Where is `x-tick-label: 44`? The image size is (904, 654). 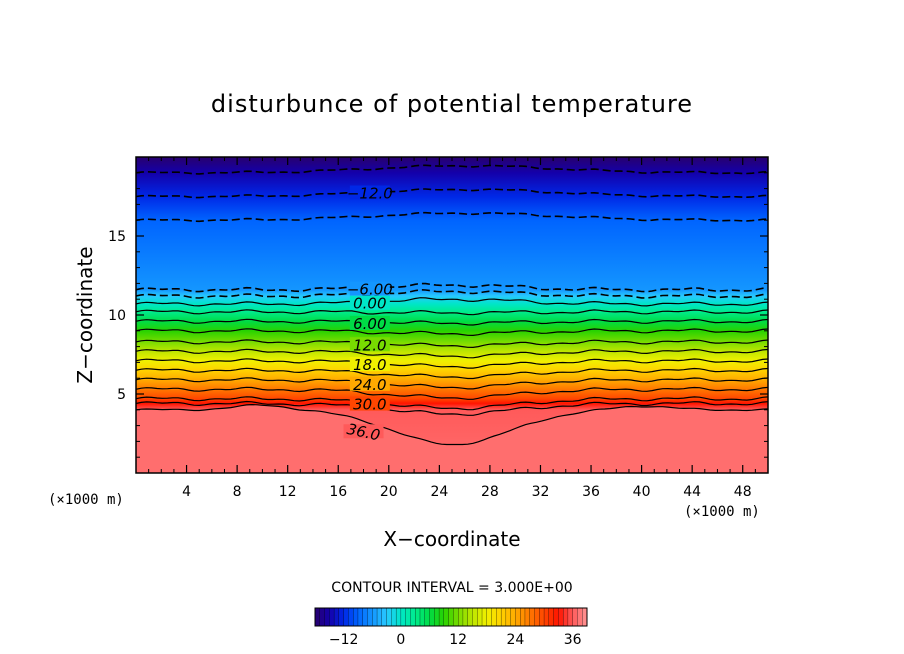
x-tick-label: 44 is located at coordinates (692, 492).